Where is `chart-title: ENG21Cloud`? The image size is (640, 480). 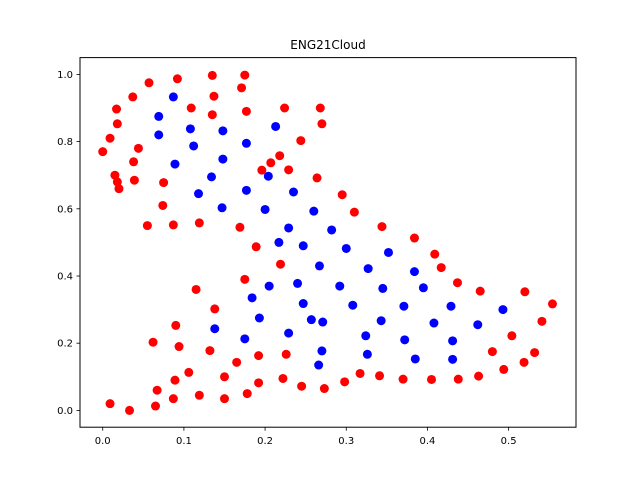
chart-title: ENG21Cloud is located at coordinates (327, 45).